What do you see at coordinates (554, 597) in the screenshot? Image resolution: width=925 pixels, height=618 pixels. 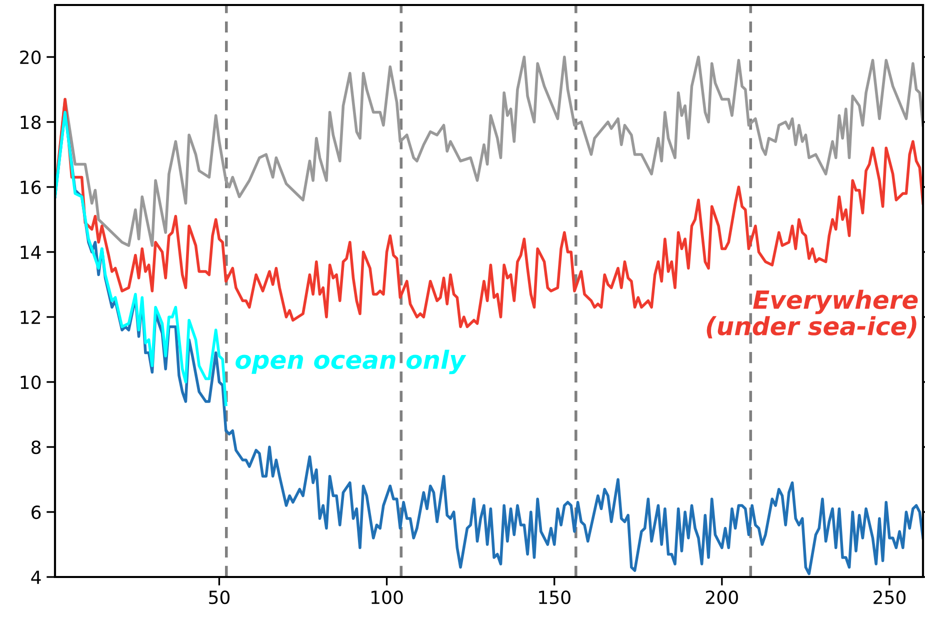 I see `x-tick-label: 150` at bounding box center [554, 597].